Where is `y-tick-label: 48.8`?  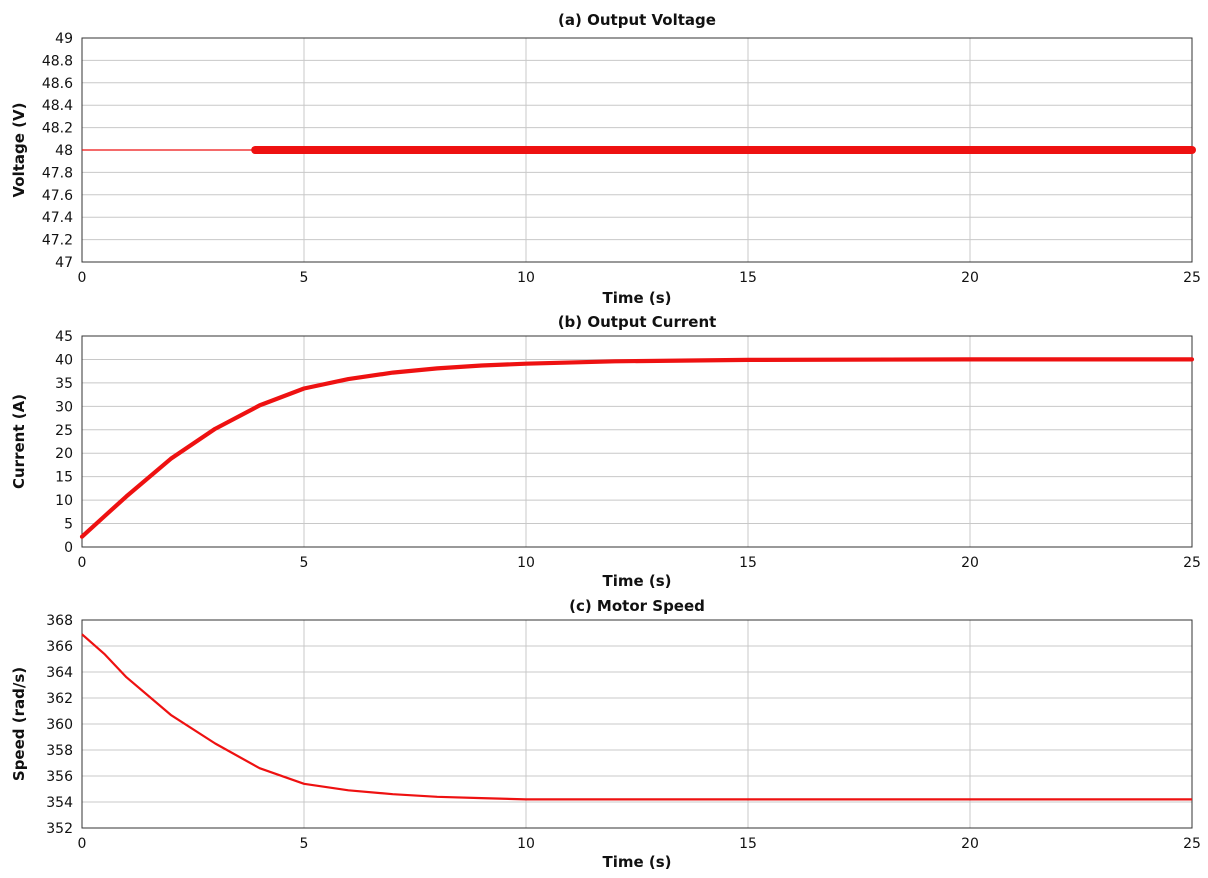
y-tick-label: 48.8 is located at coordinates (57, 61).